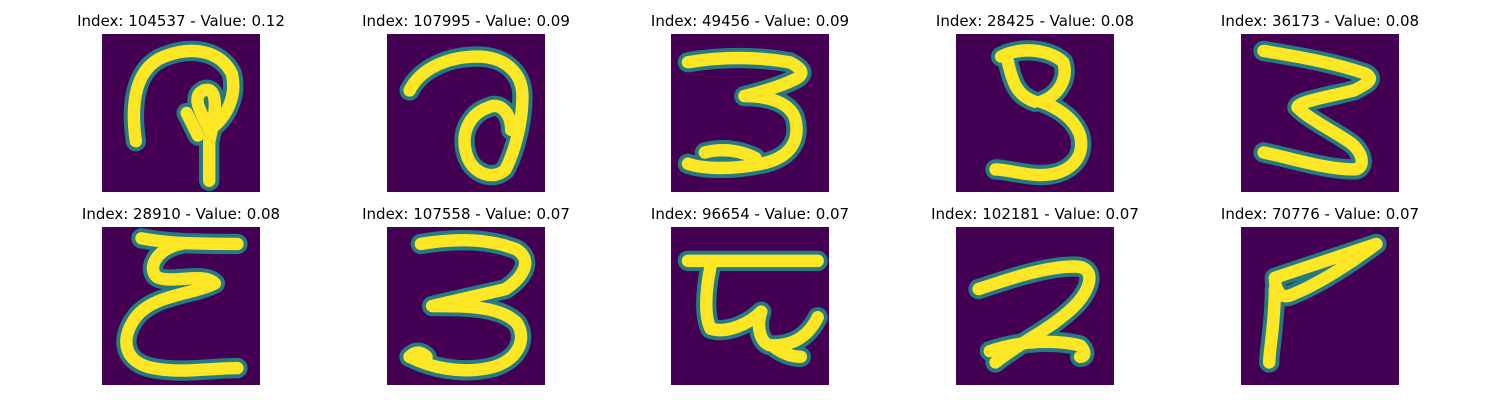 This screenshot has width=1500, height=400. What do you see at coordinates (181, 214) in the screenshot?
I see `panel-title-6: Index: 28910 - Value: 0.08` at bounding box center [181, 214].